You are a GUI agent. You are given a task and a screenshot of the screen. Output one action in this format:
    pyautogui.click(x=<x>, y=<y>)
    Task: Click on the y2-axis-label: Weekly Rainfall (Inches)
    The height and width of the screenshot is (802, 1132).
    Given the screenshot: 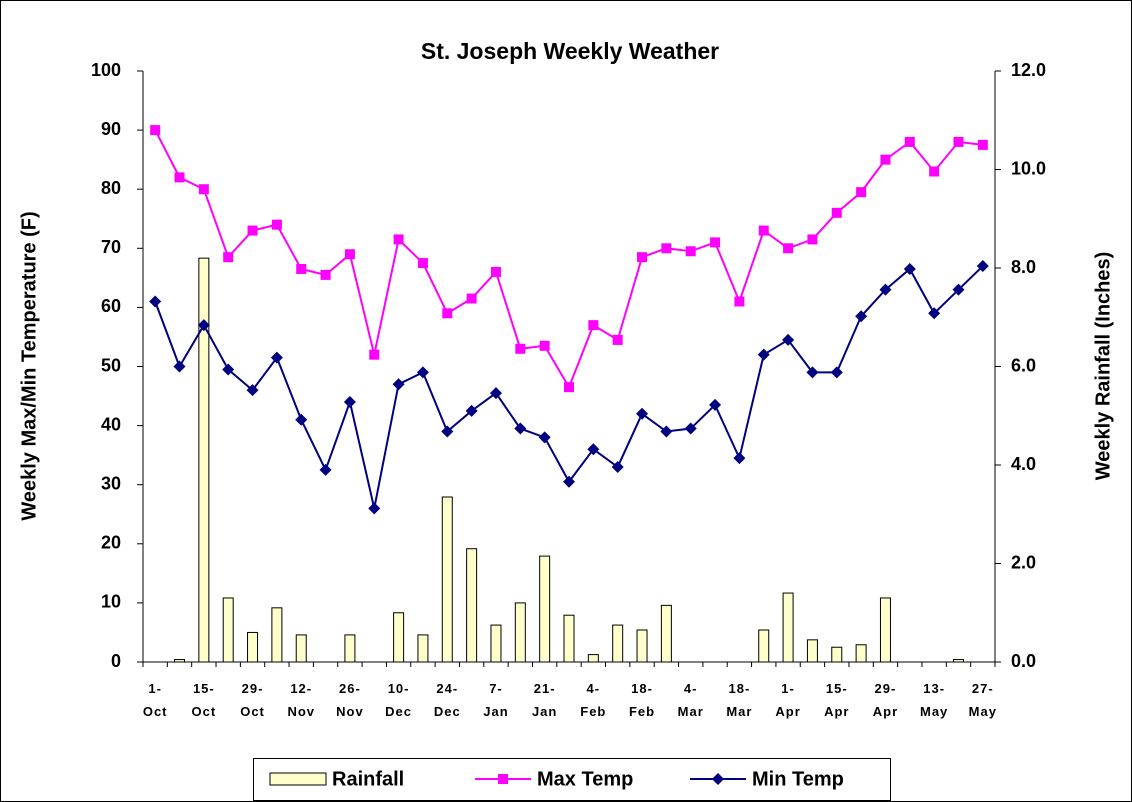 What is the action you would take?
    pyautogui.click(x=1103, y=366)
    